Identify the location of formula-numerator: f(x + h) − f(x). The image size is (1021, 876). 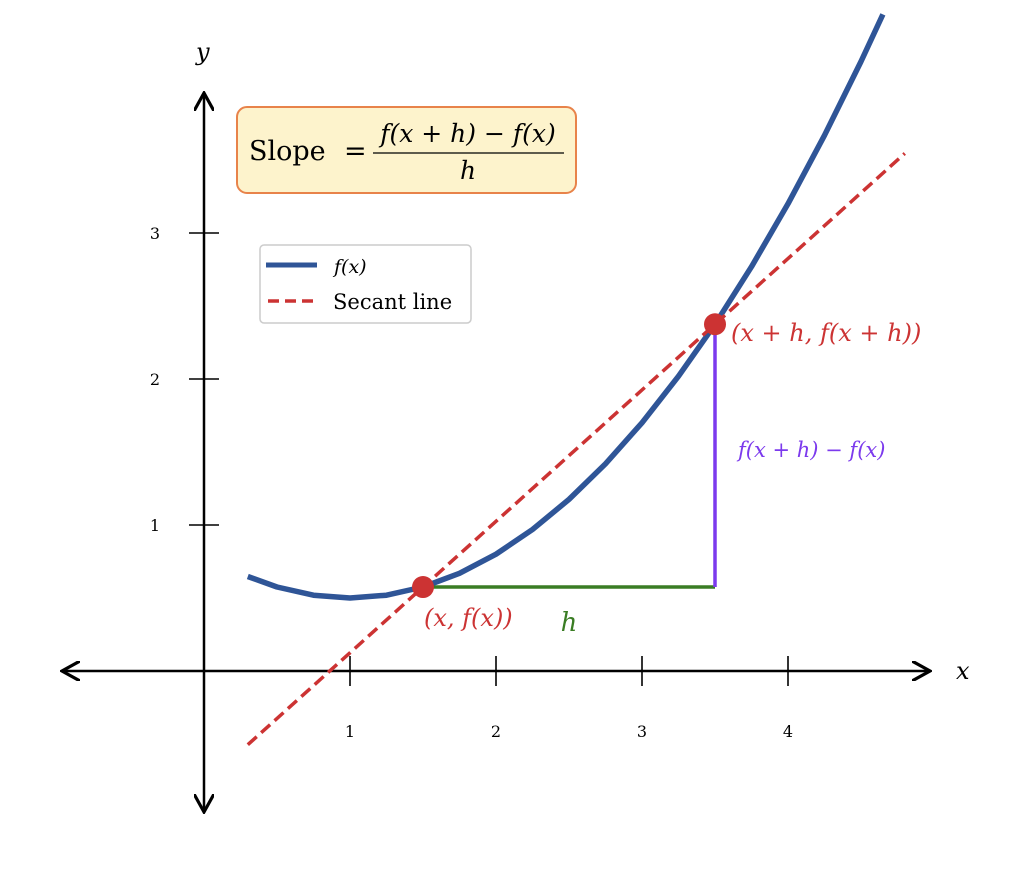
(467, 133).